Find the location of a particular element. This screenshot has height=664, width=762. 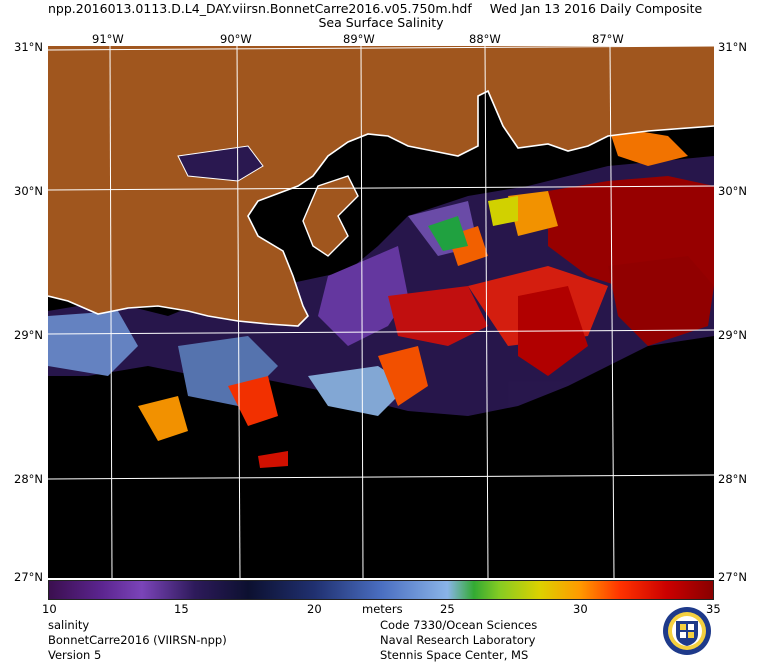

lat-label-left-27n: 27°N is located at coordinates (28, 577).